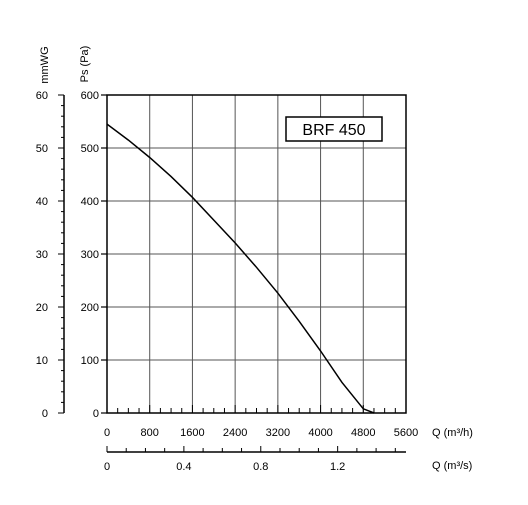  I want to click on m3s-tick-label: 0.8, so click(260, 467).